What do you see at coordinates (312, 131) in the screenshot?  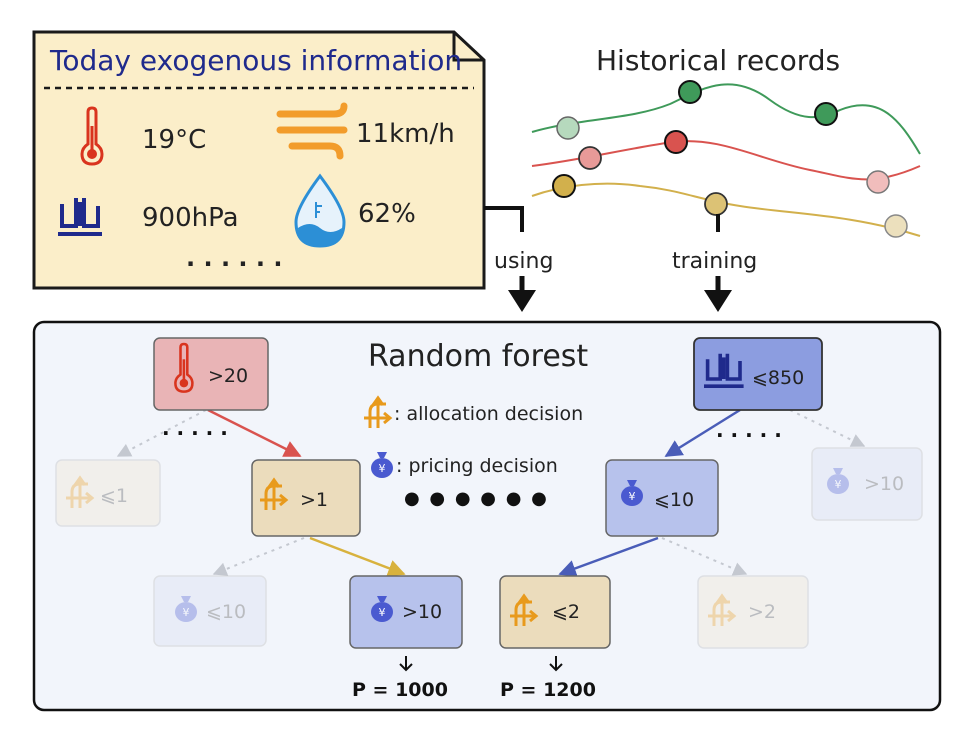 I see `wind-icon` at bounding box center [312, 131].